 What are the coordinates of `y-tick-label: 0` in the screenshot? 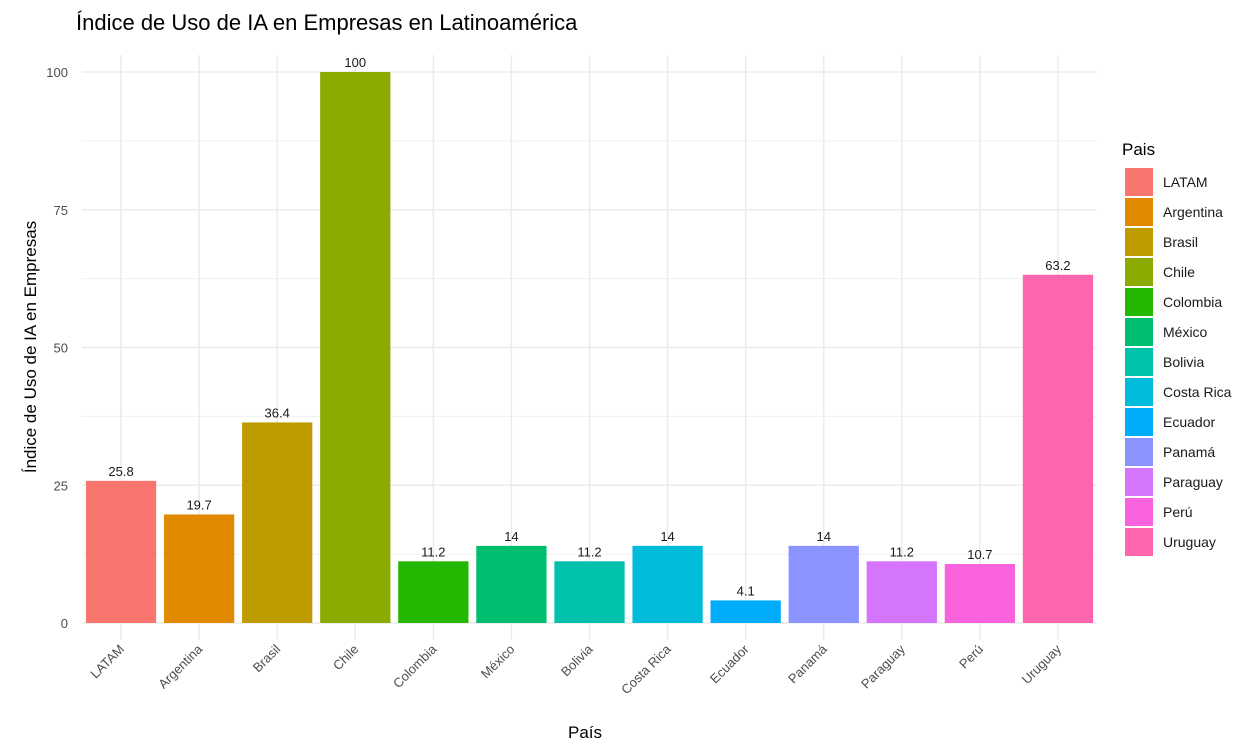 It's located at (64, 623).